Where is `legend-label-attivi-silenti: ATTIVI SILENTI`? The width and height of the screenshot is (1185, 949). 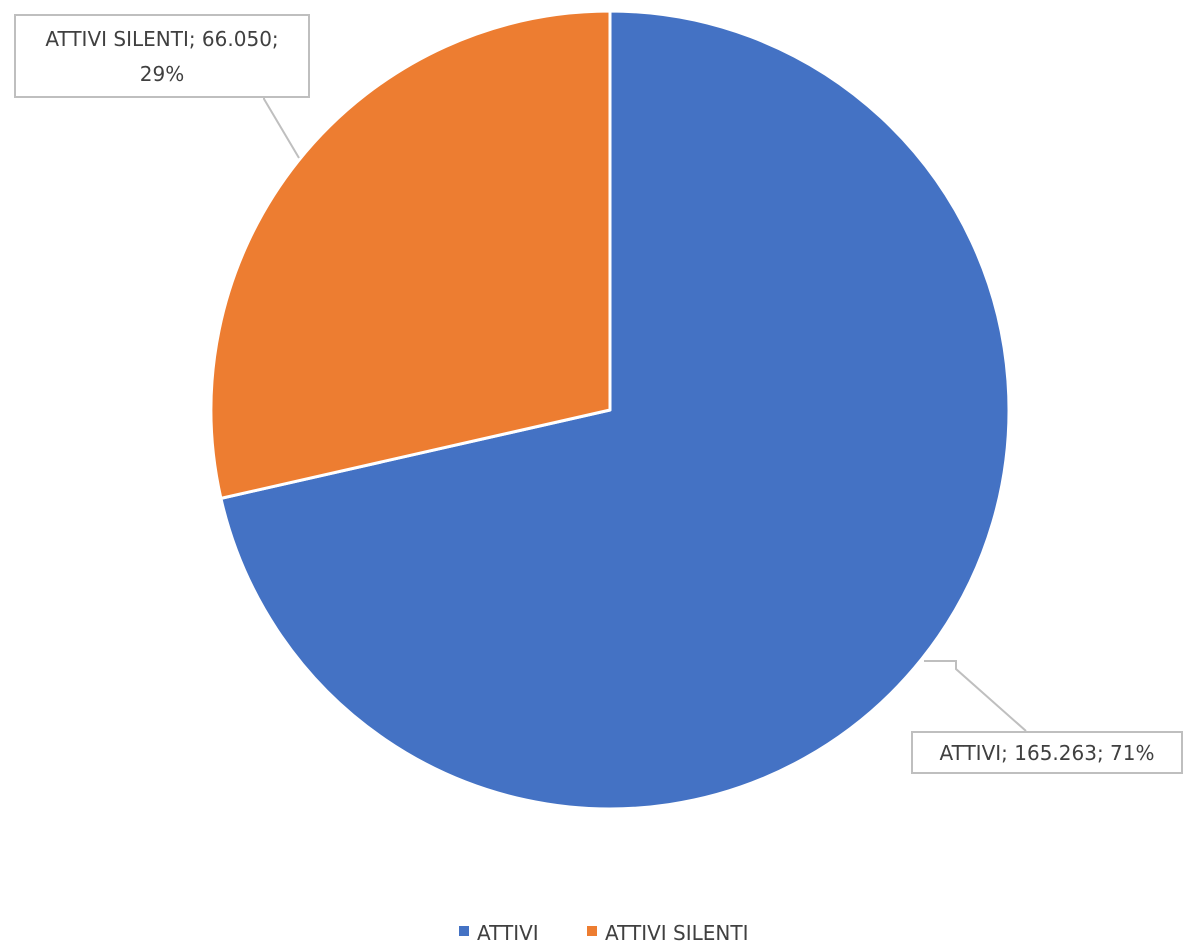 legend-label-attivi-silenti: ATTIVI SILENTI is located at coordinates (677, 933).